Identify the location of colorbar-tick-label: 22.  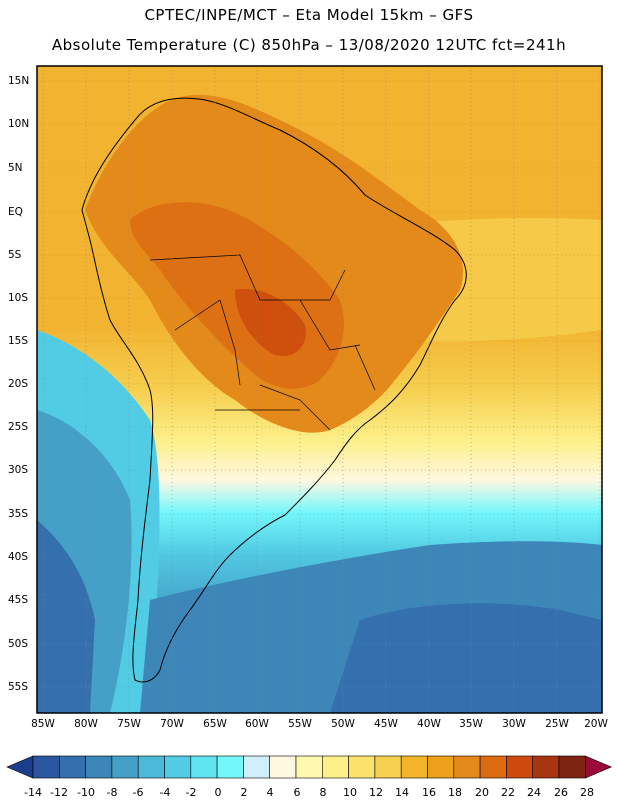
(508, 792).